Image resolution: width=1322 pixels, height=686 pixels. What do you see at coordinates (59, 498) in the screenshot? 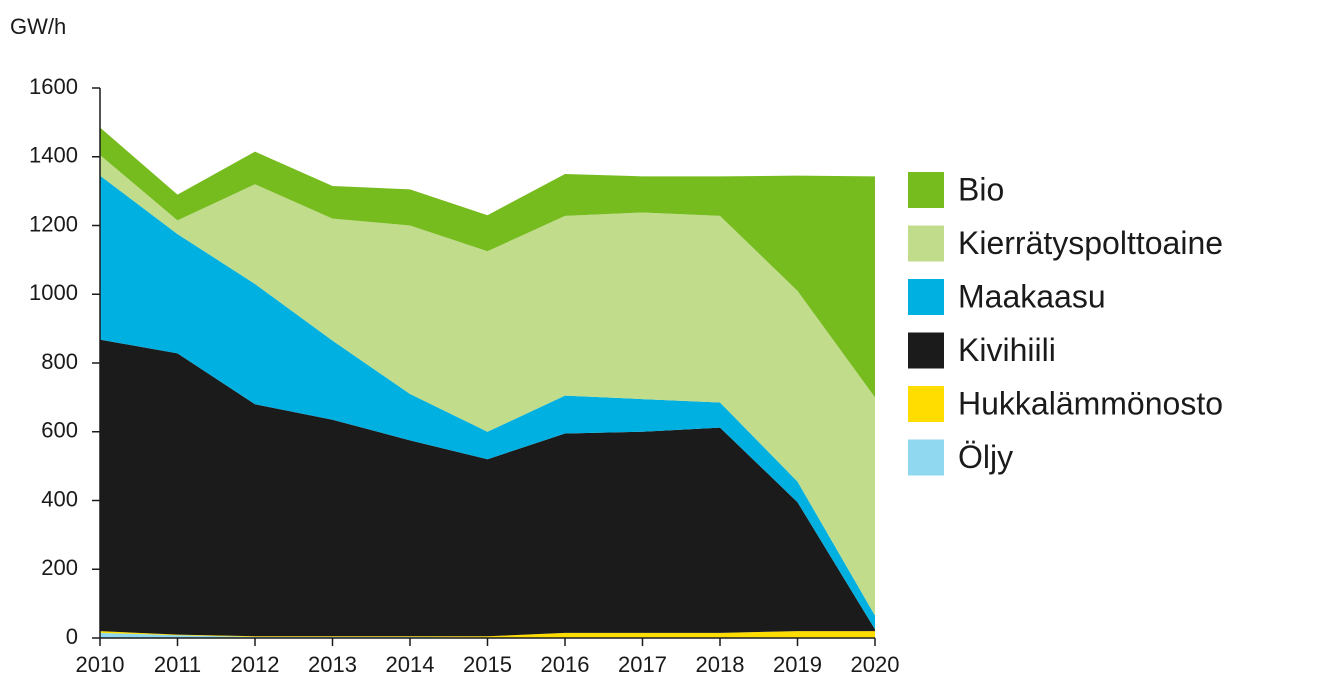
I see `y-tick-label: 400` at bounding box center [59, 498].